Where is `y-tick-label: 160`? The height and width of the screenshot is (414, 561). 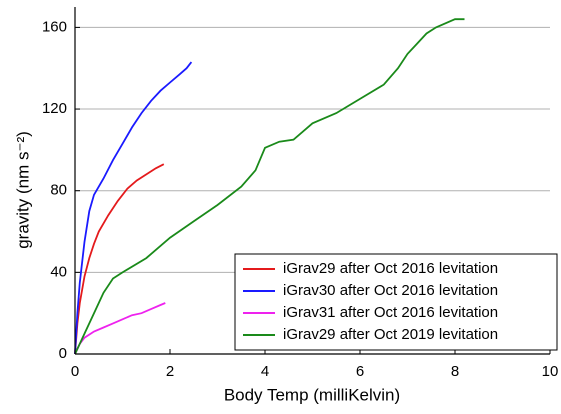 y-tick-label: 160 is located at coordinates (54, 26).